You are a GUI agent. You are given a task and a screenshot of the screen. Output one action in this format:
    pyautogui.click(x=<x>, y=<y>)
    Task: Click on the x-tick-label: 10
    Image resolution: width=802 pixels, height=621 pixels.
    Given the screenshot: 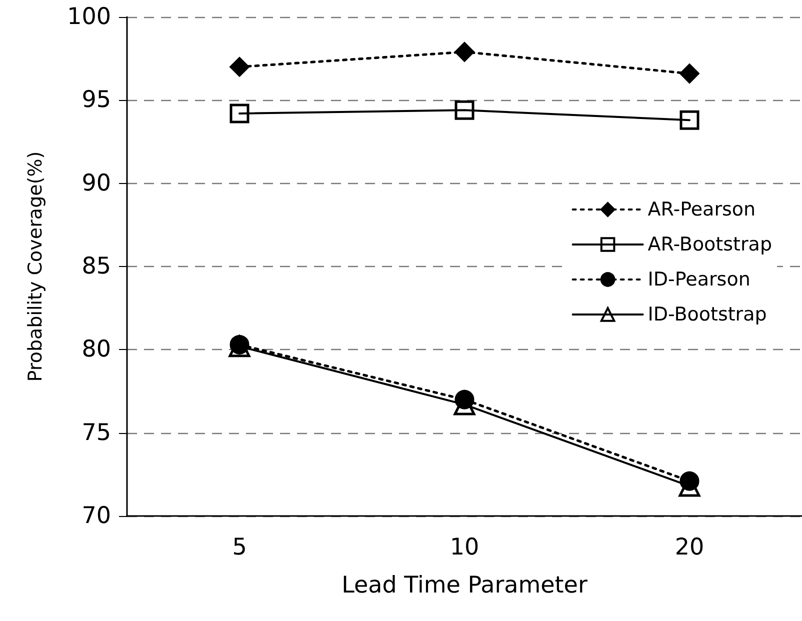 What is the action you would take?
    pyautogui.click(x=465, y=547)
    